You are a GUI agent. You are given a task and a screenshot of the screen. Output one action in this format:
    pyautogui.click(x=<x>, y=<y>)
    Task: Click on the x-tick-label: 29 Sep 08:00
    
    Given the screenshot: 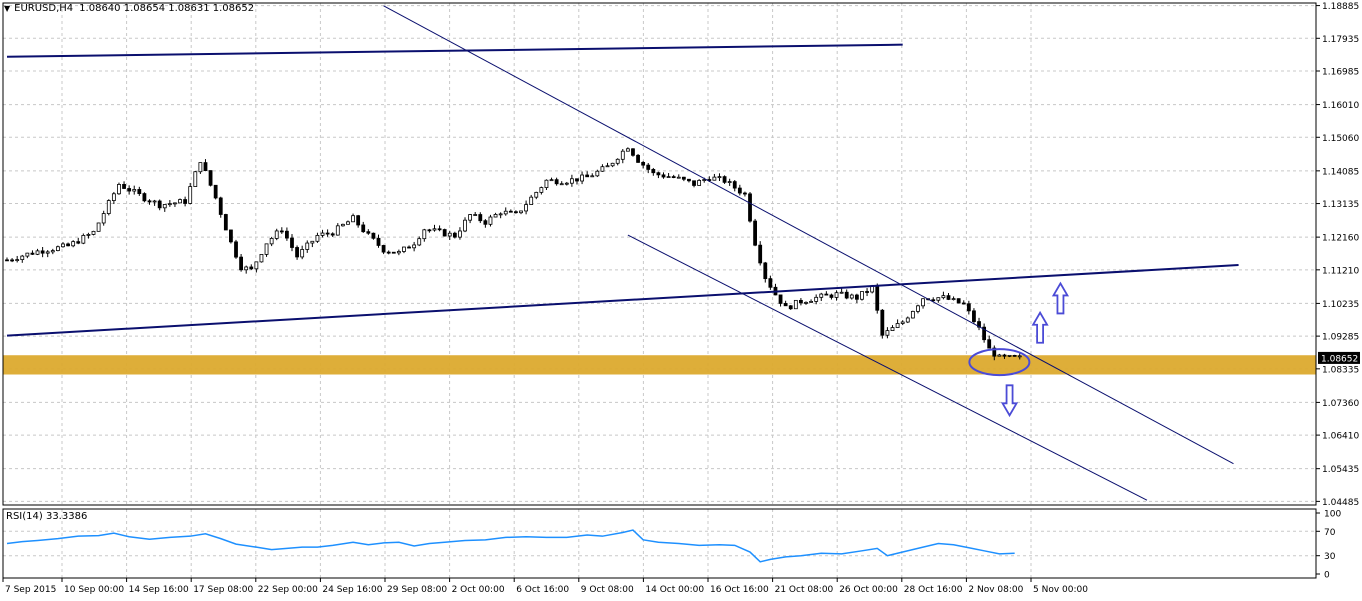 What is the action you would take?
    pyautogui.click(x=417, y=590)
    